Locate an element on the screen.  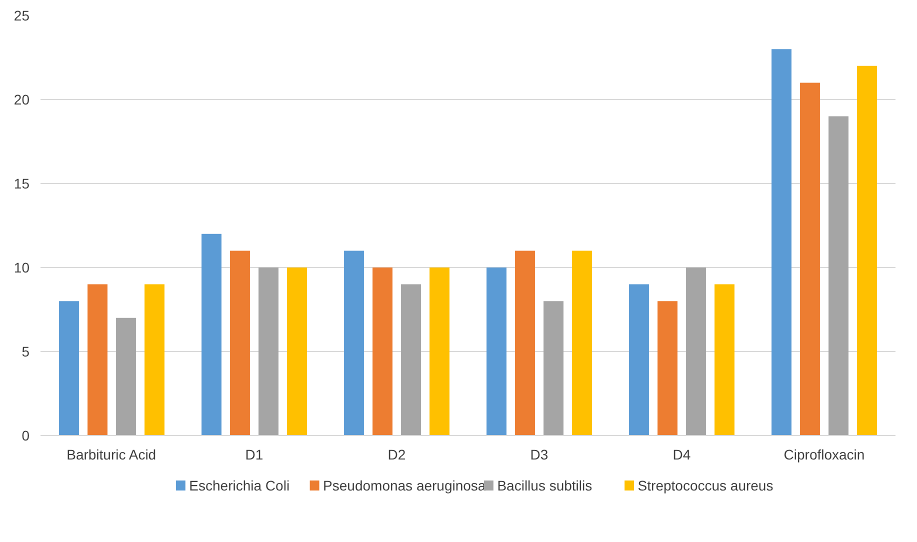
x-tick-label: D4 is located at coordinates (681, 454).